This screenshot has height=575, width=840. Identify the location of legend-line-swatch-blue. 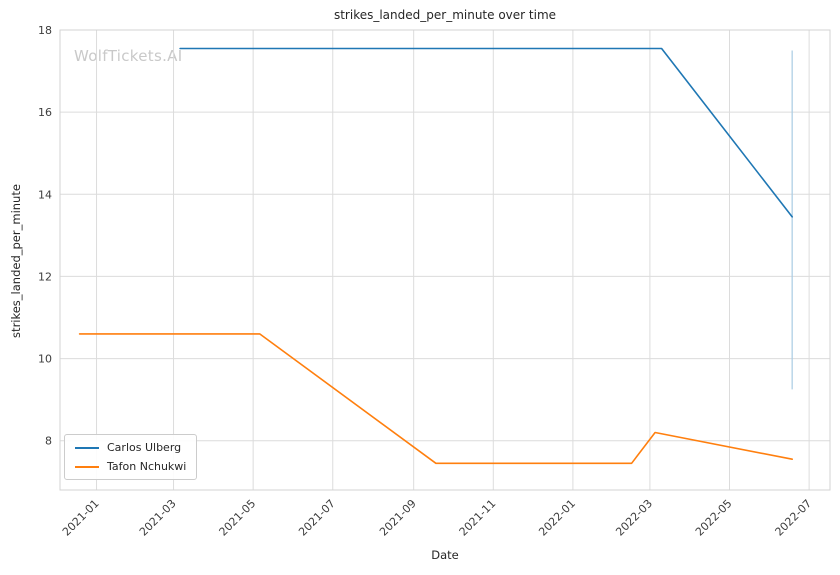
(87, 447).